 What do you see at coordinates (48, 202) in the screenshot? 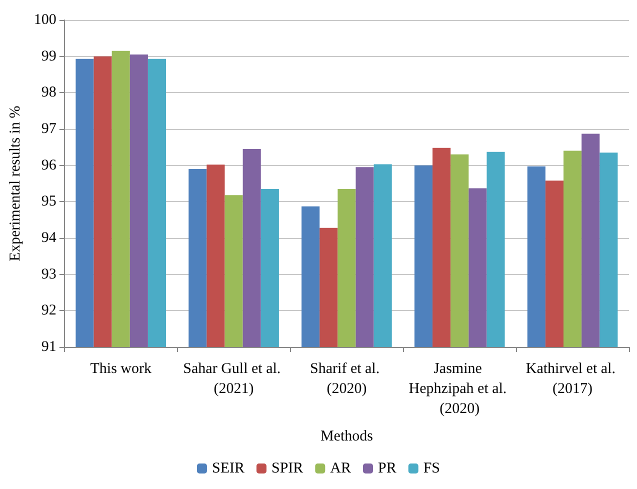
I see `y-tick-label: 95` at bounding box center [48, 202].